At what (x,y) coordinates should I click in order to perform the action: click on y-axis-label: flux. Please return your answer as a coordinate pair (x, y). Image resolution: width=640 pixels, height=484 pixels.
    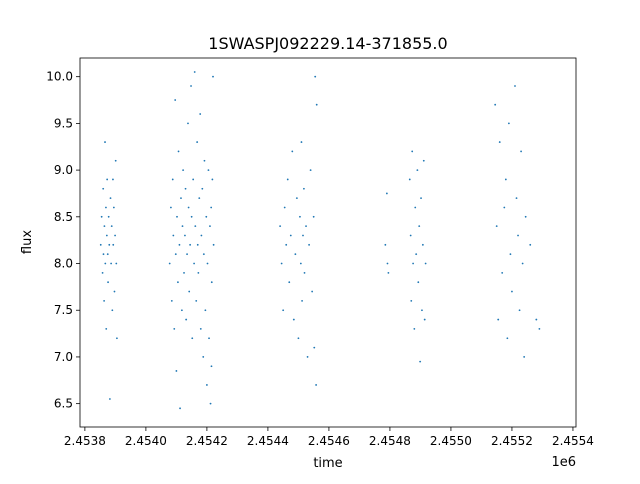
    Looking at the image, I should click on (27, 242).